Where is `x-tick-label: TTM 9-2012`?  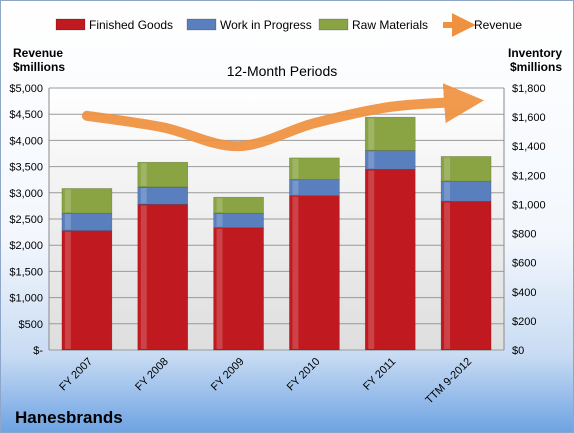
x-tick-label: TTM 9-2012 is located at coordinates (448, 381).